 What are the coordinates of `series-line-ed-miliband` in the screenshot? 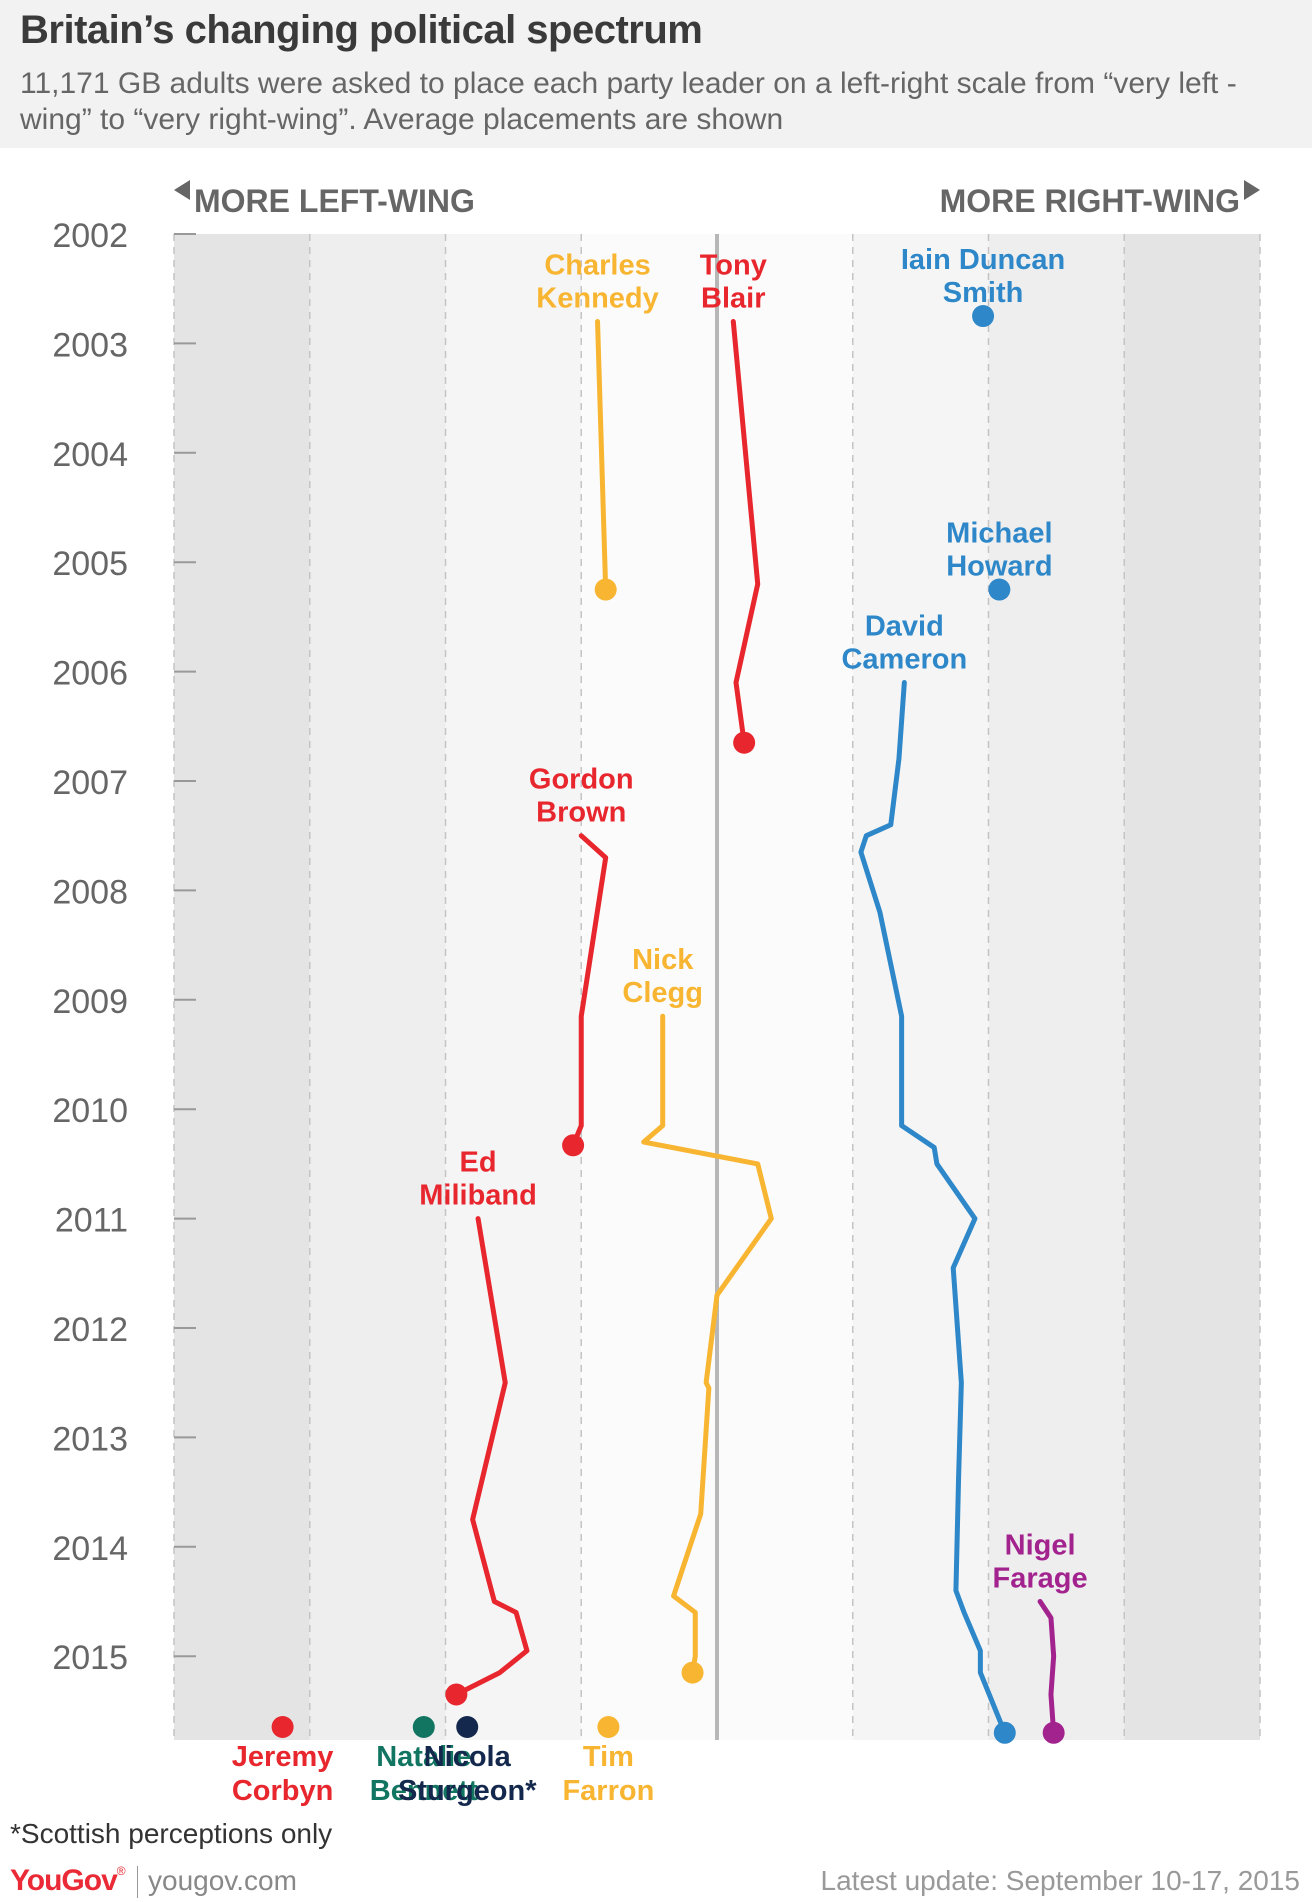 It's located at (491, 1456).